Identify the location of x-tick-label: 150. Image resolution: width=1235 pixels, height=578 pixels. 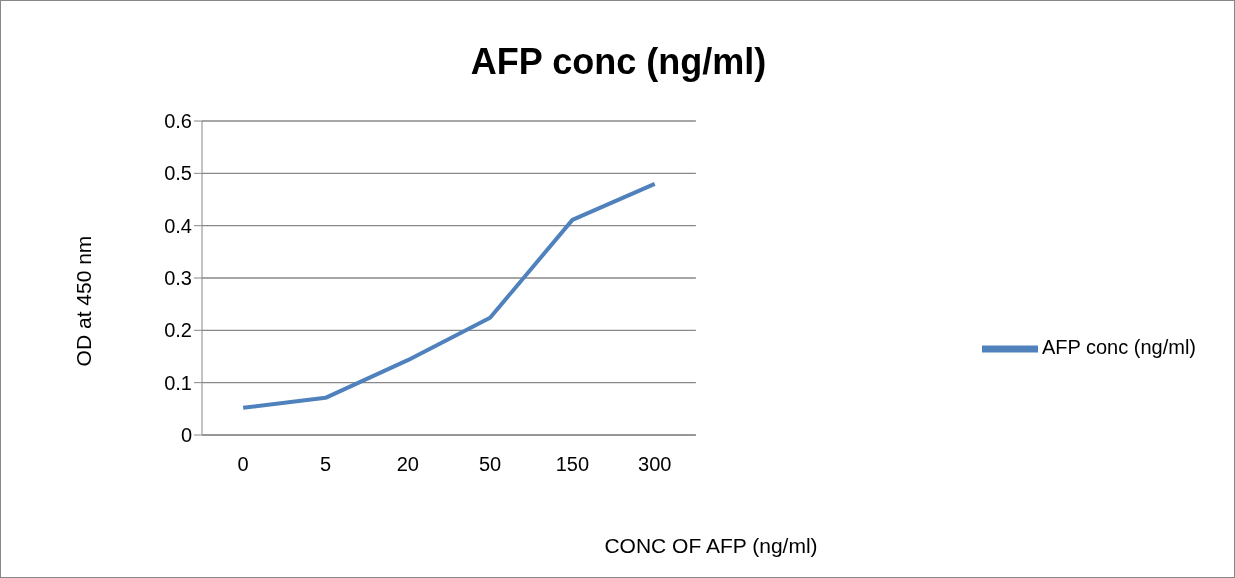
(572, 464).